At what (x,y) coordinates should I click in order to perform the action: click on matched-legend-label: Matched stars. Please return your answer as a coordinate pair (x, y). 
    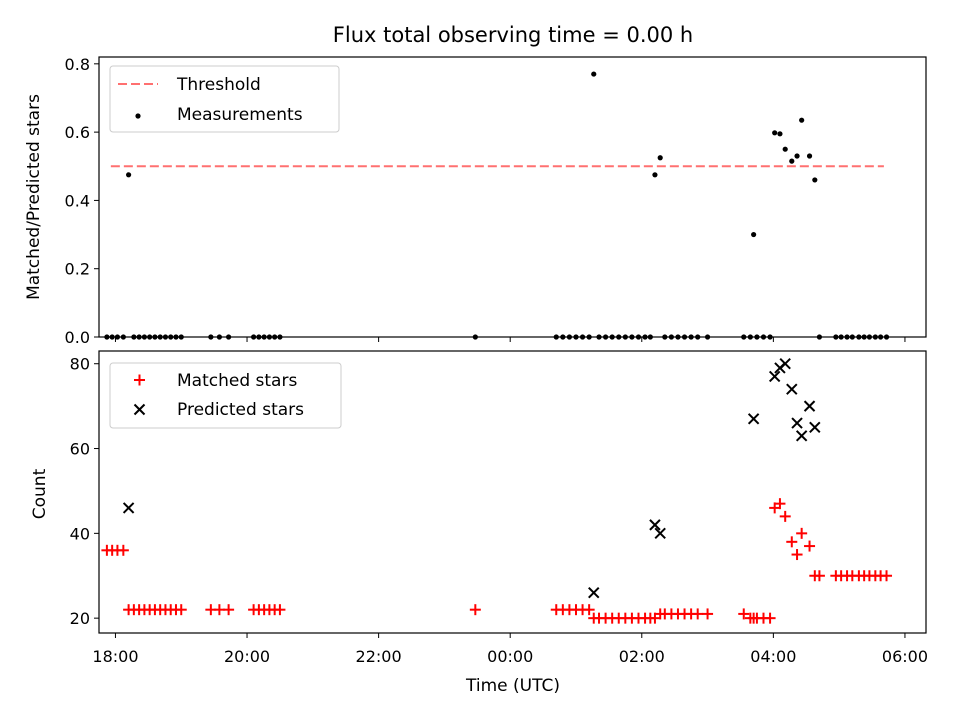
    Looking at the image, I should click on (237, 381).